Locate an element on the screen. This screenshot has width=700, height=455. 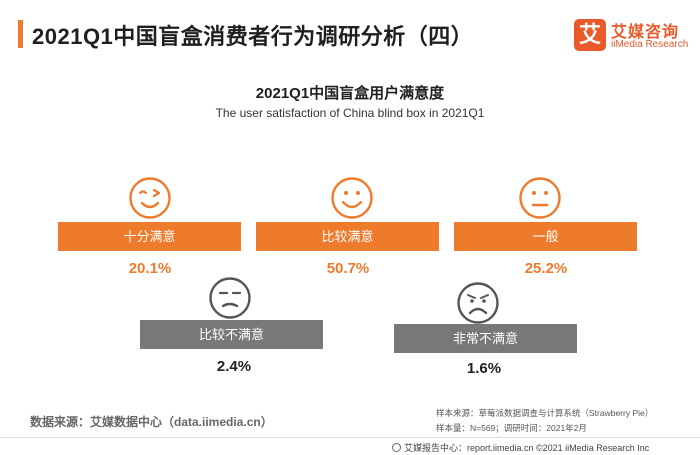
data-source: 数据来源：艾媒数据中心（data.iimedia.cn） is located at coordinates (151, 422).